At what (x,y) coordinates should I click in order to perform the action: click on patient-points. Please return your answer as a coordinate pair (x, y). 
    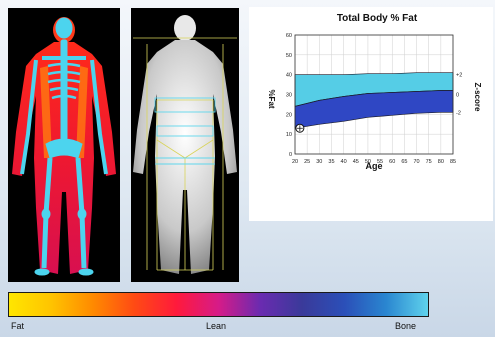
    Looking at the image, I should click on (300, 128).